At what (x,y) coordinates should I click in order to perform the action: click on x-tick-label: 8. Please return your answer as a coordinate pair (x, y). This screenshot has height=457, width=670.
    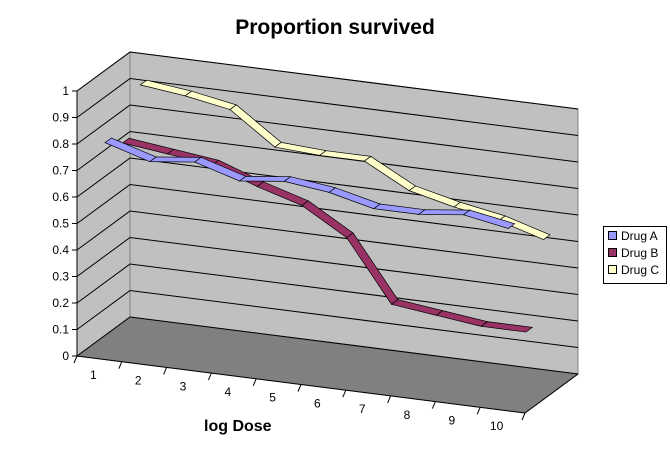
    Looking at the image, I should click on (407, 415).